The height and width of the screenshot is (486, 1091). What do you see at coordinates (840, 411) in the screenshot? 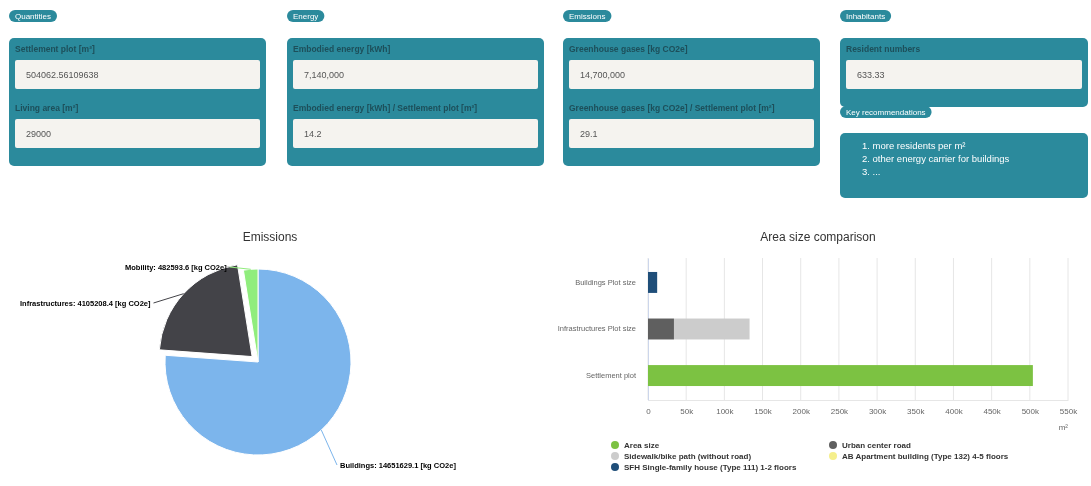
I see `x-tick-label: 250k` at bounding box center [840, 411].